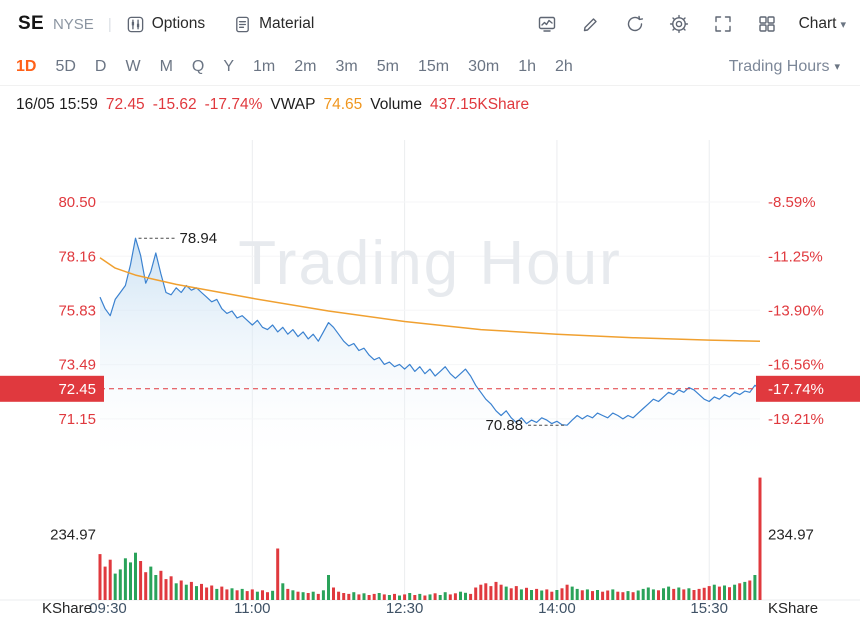 This screenshot has width=860, height=624. What do you see at coordinates (233, 104) in the screenshot?
I see `quote-change-pct: -17.74%` at bounding box center [233, 104].